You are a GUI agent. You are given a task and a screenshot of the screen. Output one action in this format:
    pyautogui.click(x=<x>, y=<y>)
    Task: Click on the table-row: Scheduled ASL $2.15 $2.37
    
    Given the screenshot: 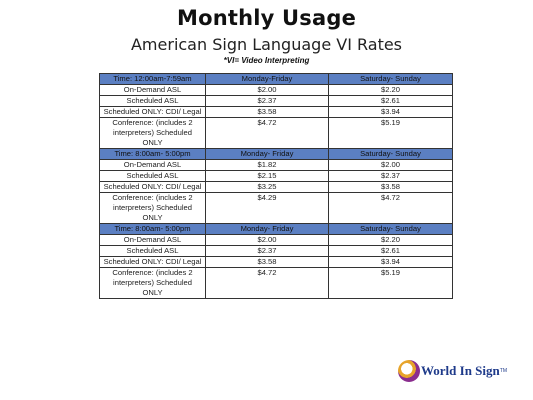 What is the action you would take?
    pyautogui.click(x=276, y=176)
    